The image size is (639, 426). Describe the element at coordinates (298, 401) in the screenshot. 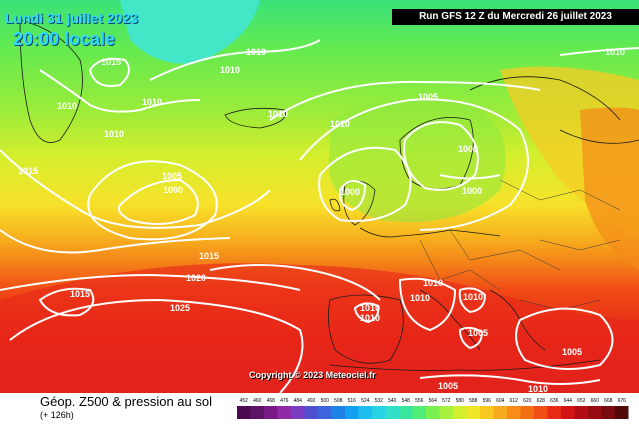

I see `legend-tick: 484` at that location.